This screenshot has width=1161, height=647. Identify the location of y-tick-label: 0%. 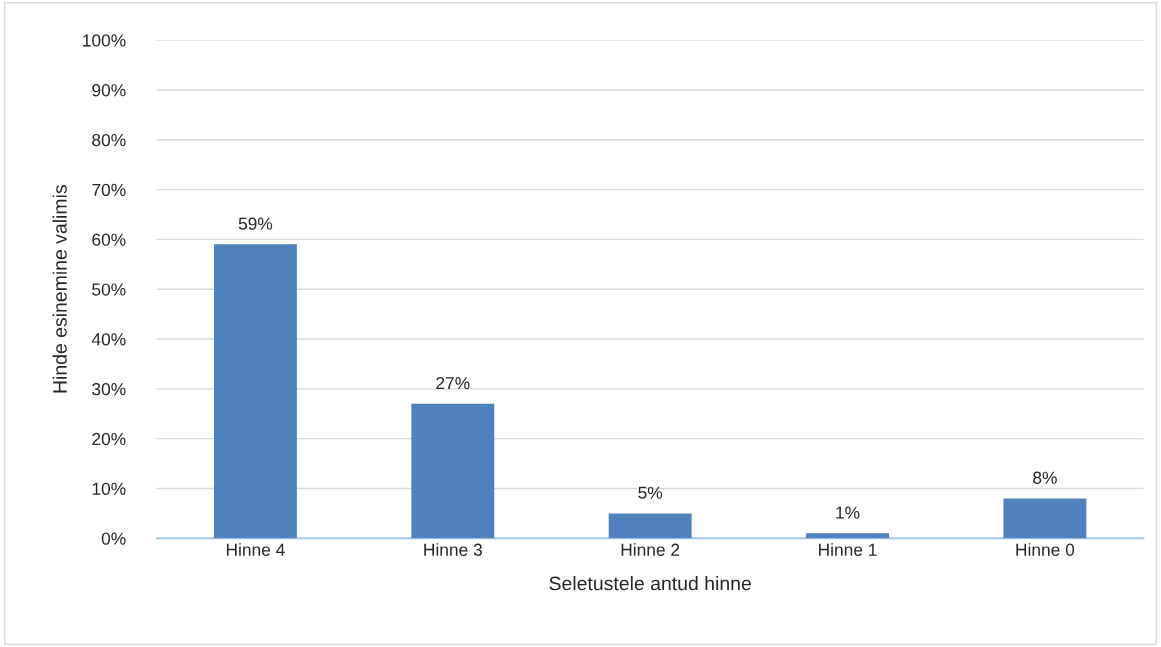
(113, 538).